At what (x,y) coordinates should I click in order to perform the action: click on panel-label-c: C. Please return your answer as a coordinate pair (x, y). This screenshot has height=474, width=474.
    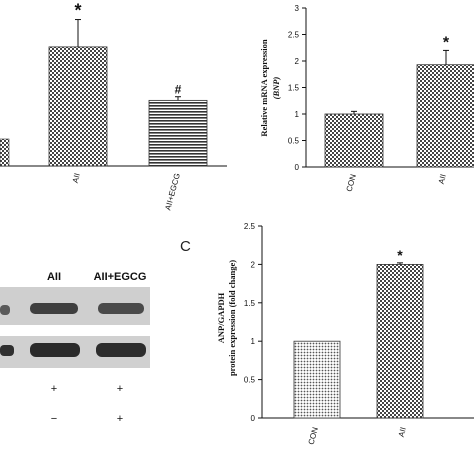
    Looking at the image, I should click on (185, 246).